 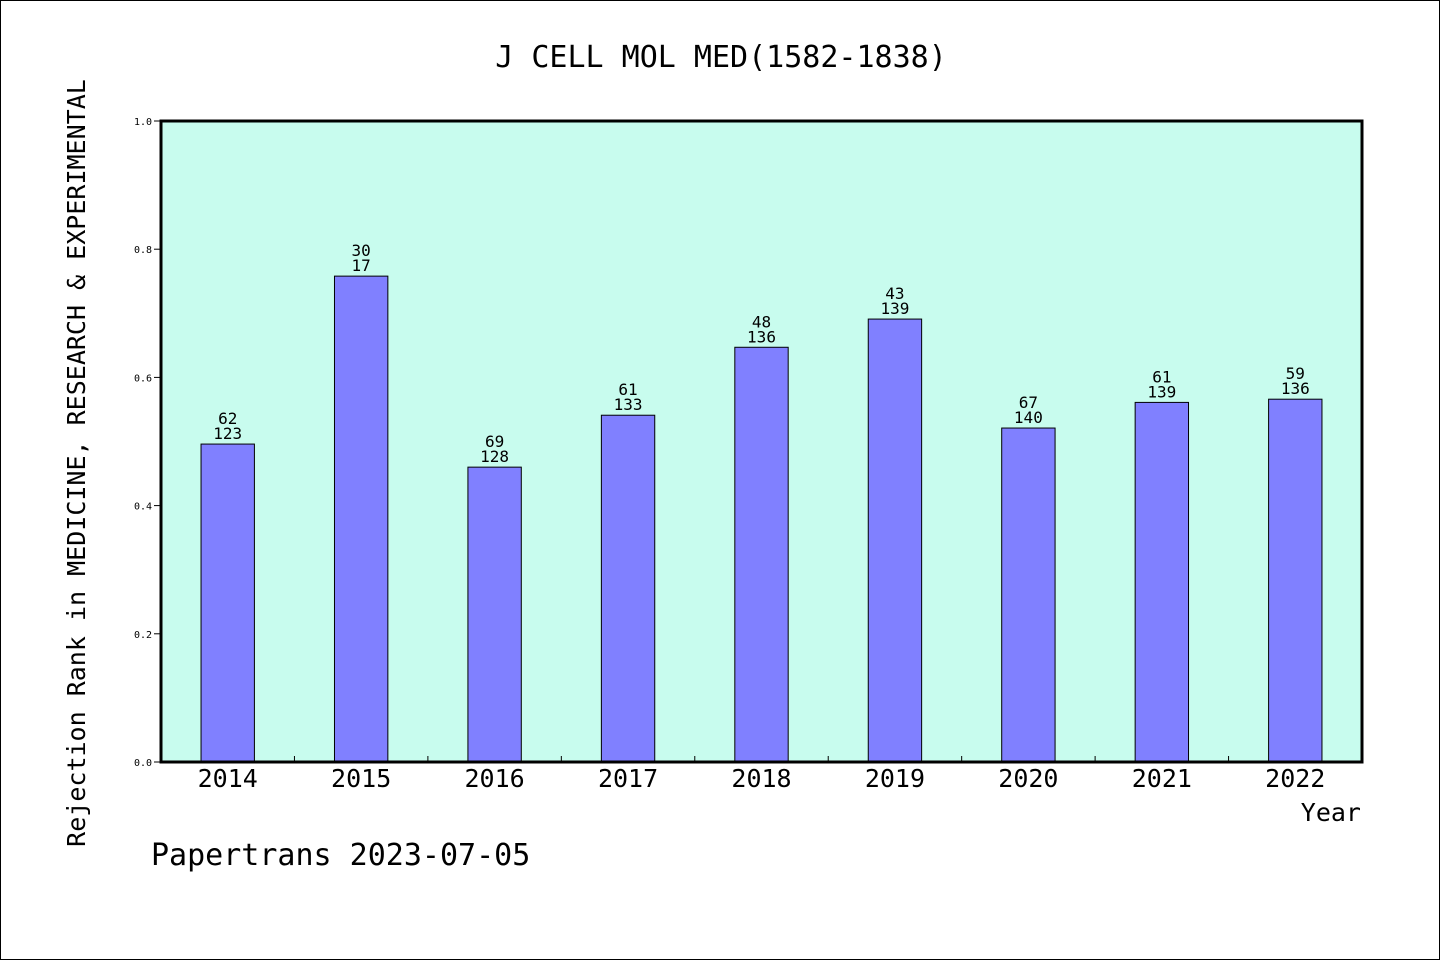 I want to click on bar-label-bottom: 17, so click(x=361, y=265).